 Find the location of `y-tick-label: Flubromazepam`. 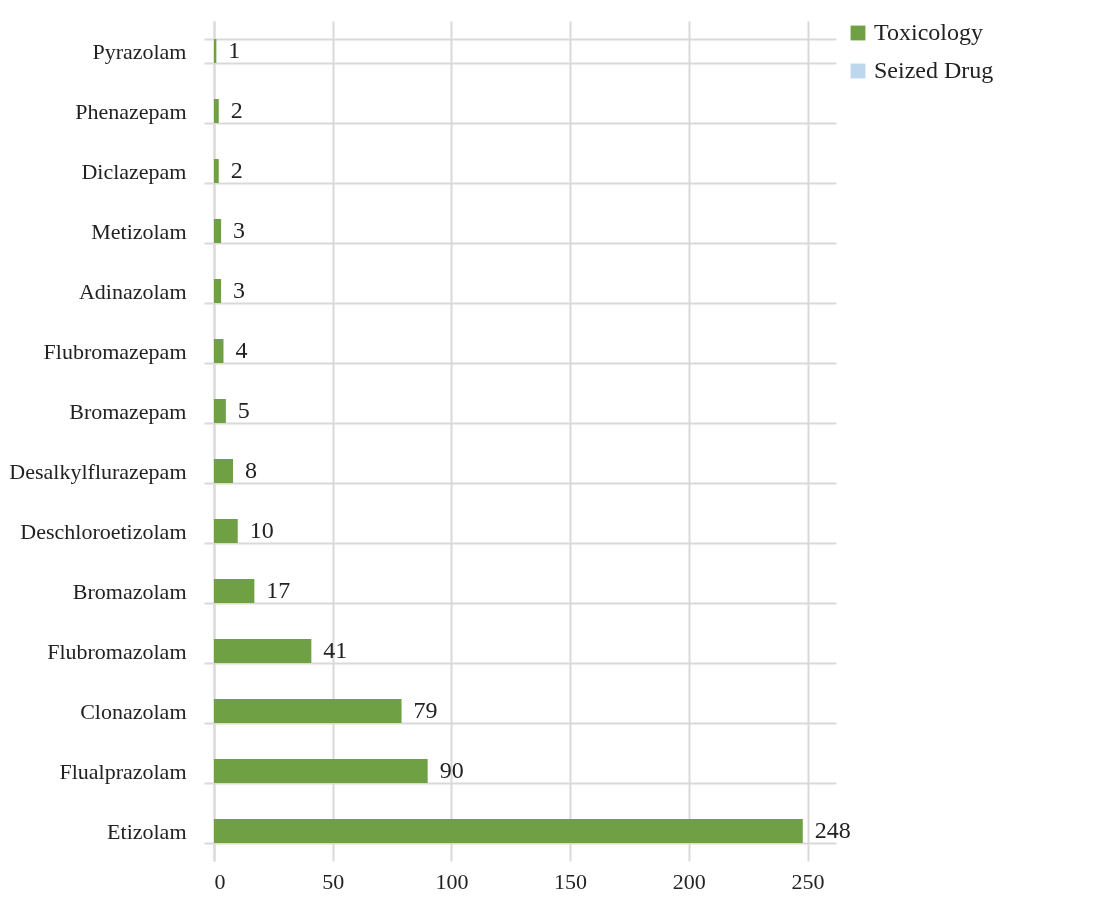

y-tick-label: Flubromazepam is located at coordinates (115, 351).